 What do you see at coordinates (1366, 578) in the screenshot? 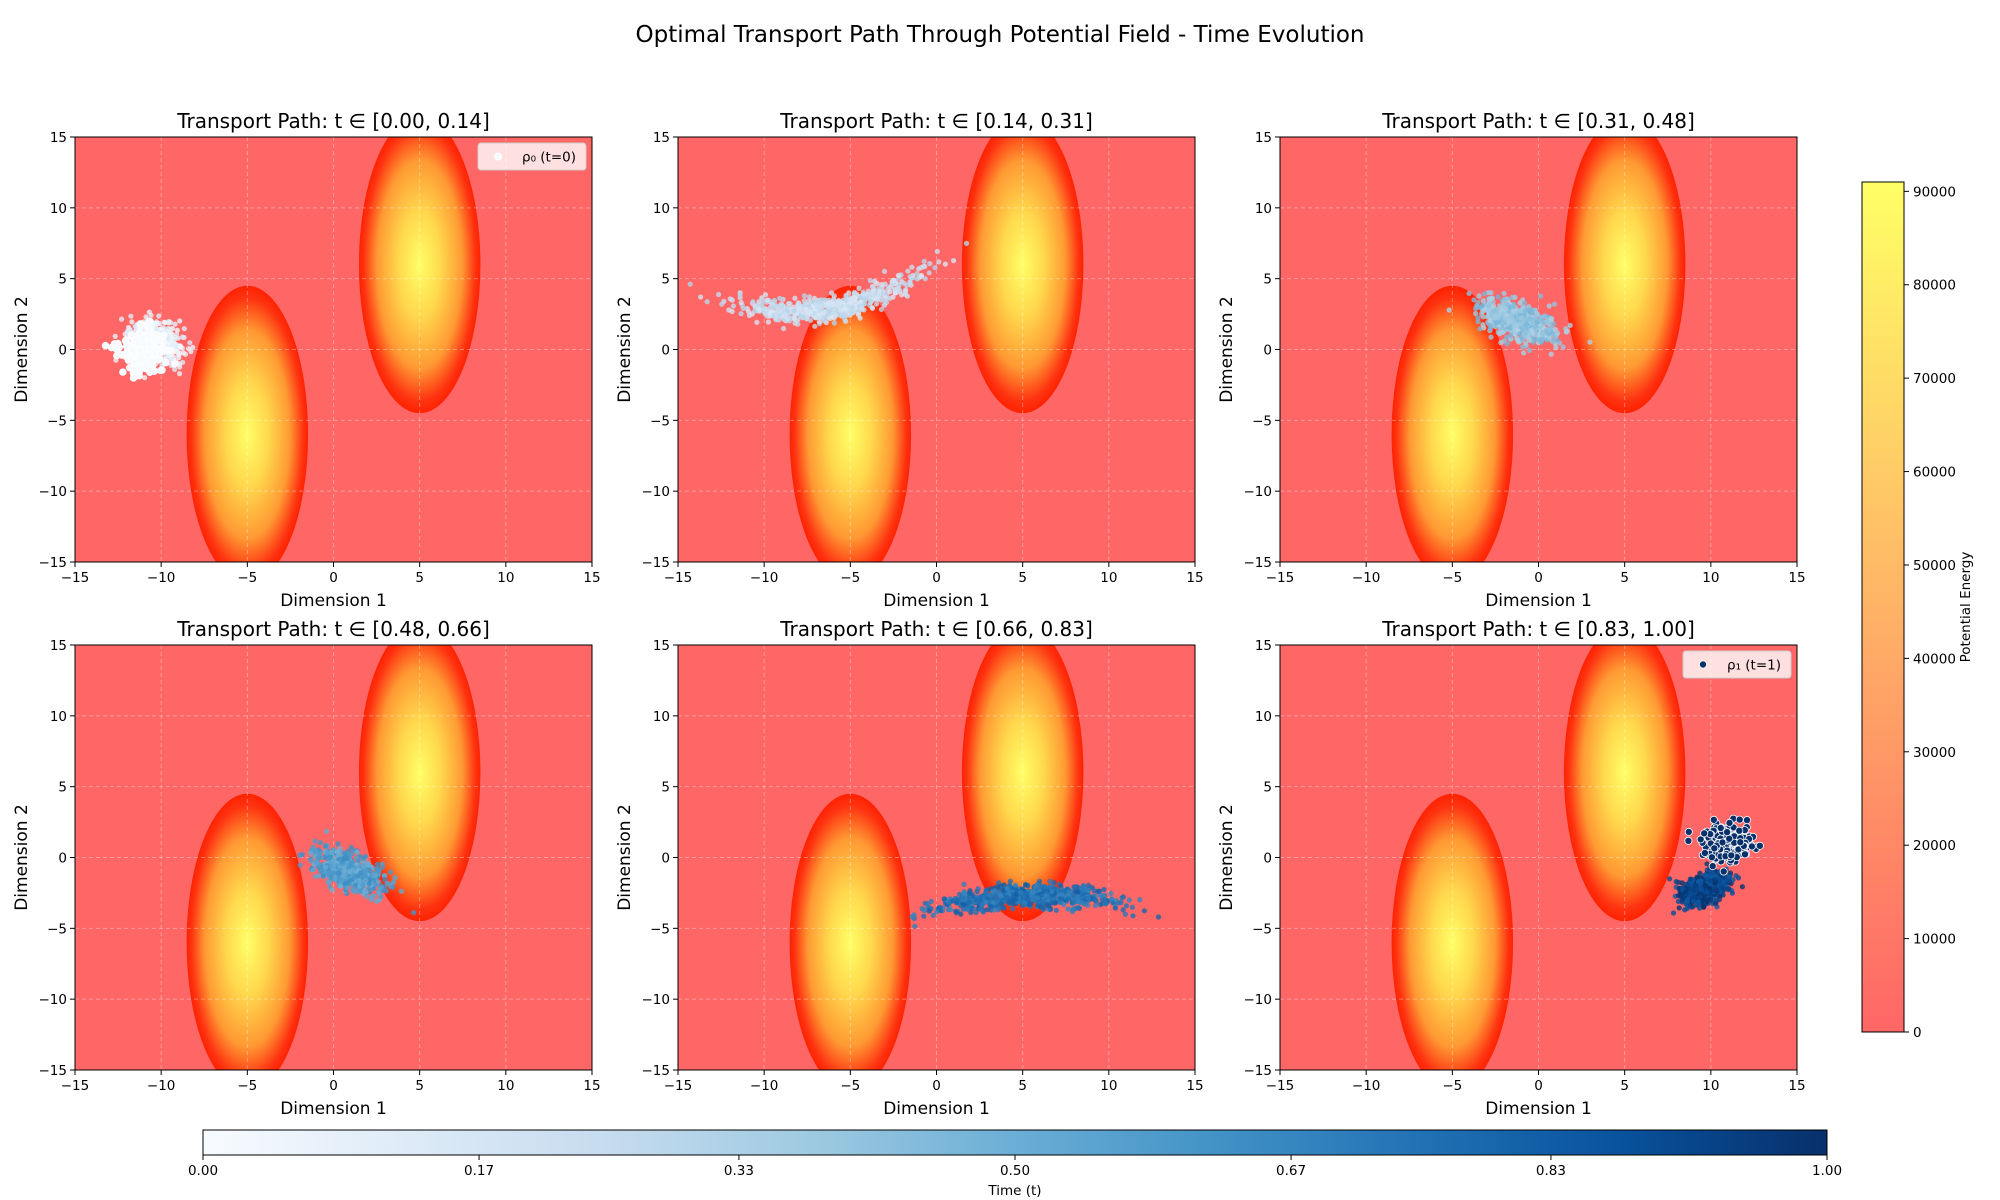
I see `x-tick-label: −10` at bounding box center [1366, 578].